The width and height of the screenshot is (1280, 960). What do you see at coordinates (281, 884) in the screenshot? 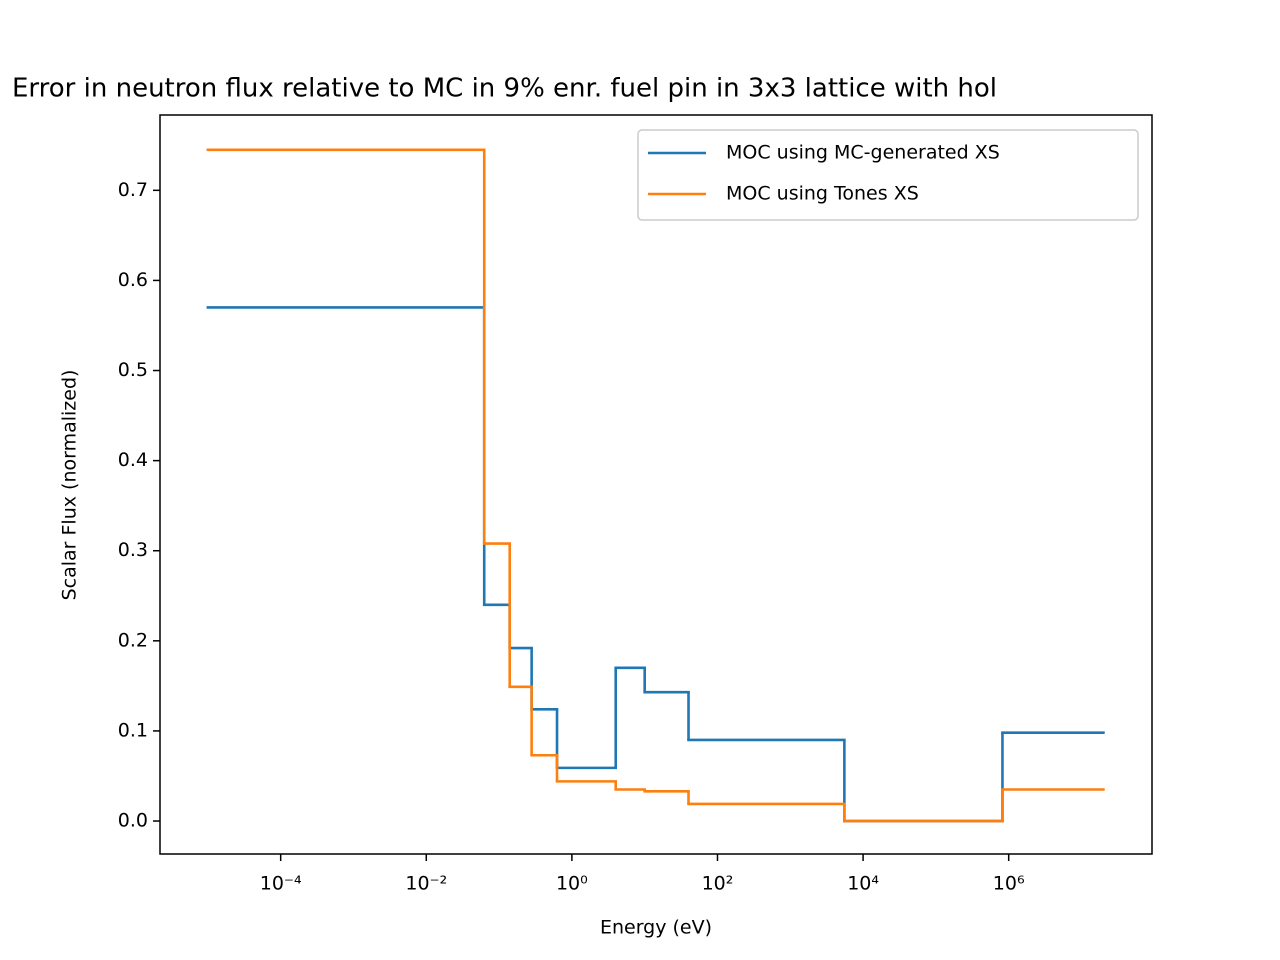
I see `x-tick-label: 10⁻⁴` at bounding box center [281, 884].